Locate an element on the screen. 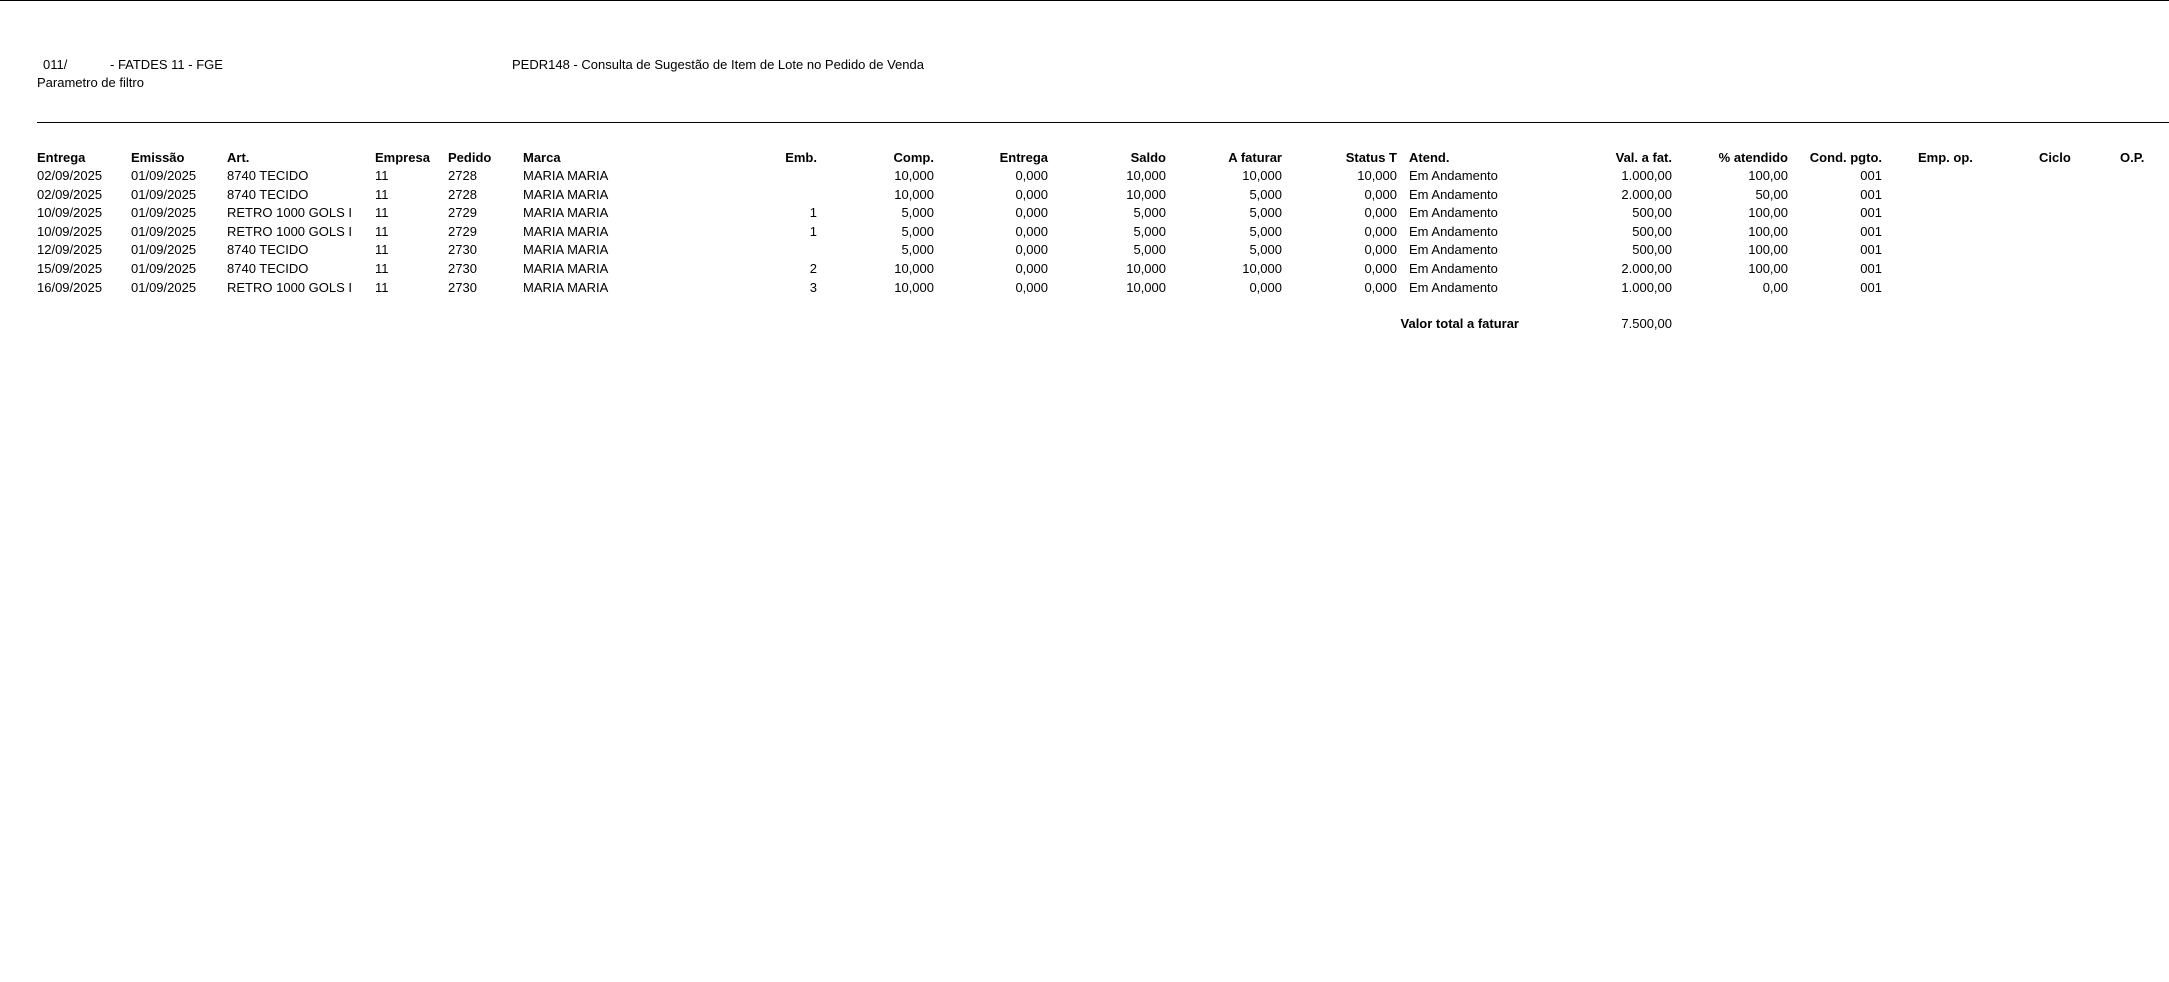 This screenshot has width=2169, height=982. cell-emb: 1 is located at coordinates (813, 213).